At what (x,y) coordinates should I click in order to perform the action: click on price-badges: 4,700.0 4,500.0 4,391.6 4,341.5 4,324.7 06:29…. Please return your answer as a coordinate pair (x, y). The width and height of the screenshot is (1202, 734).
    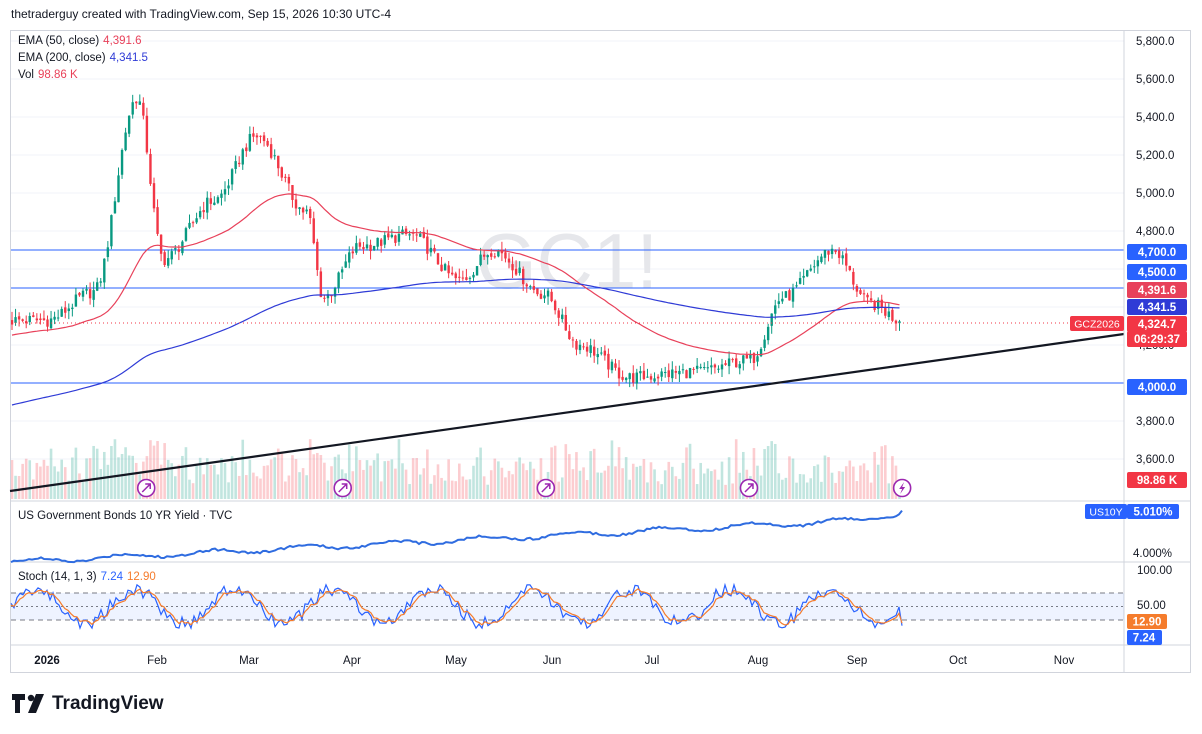
    Looking at the image, I should click on (1128, 444).